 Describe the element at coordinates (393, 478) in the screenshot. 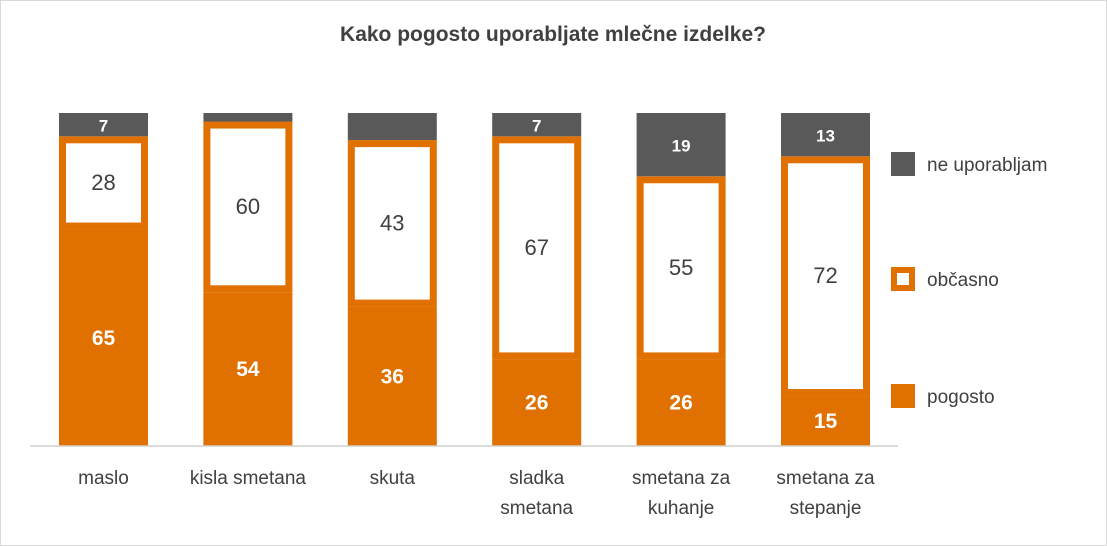

I see `category-label-2: skuta` at that location.